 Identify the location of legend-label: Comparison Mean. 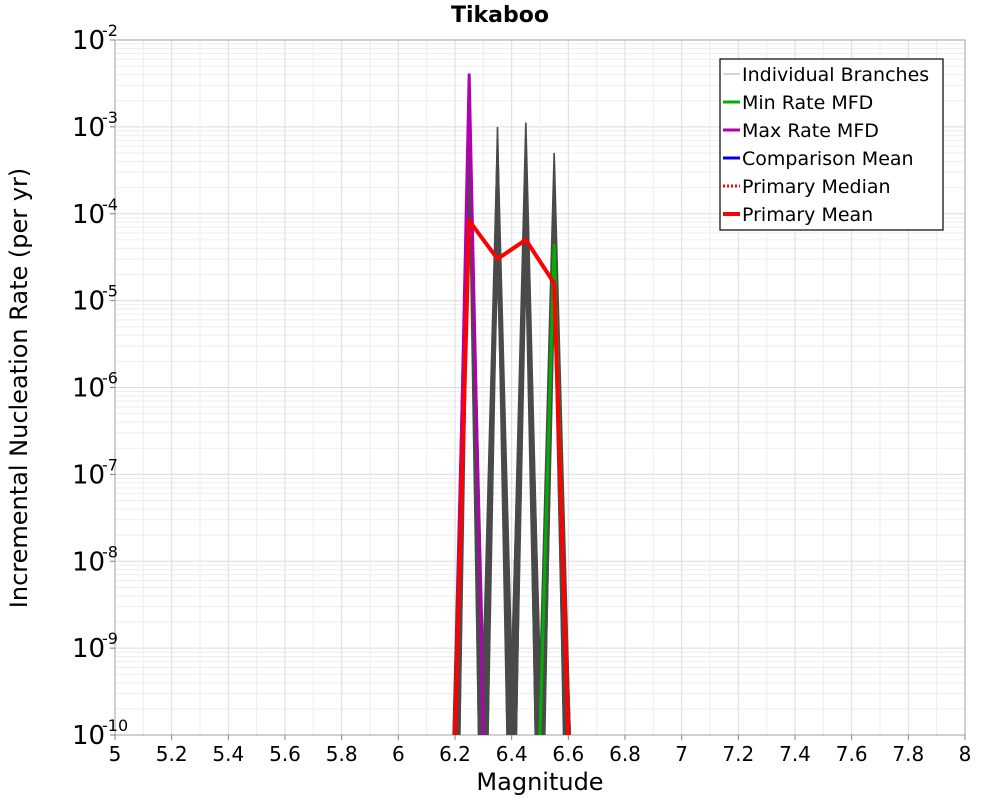
(828, 159).